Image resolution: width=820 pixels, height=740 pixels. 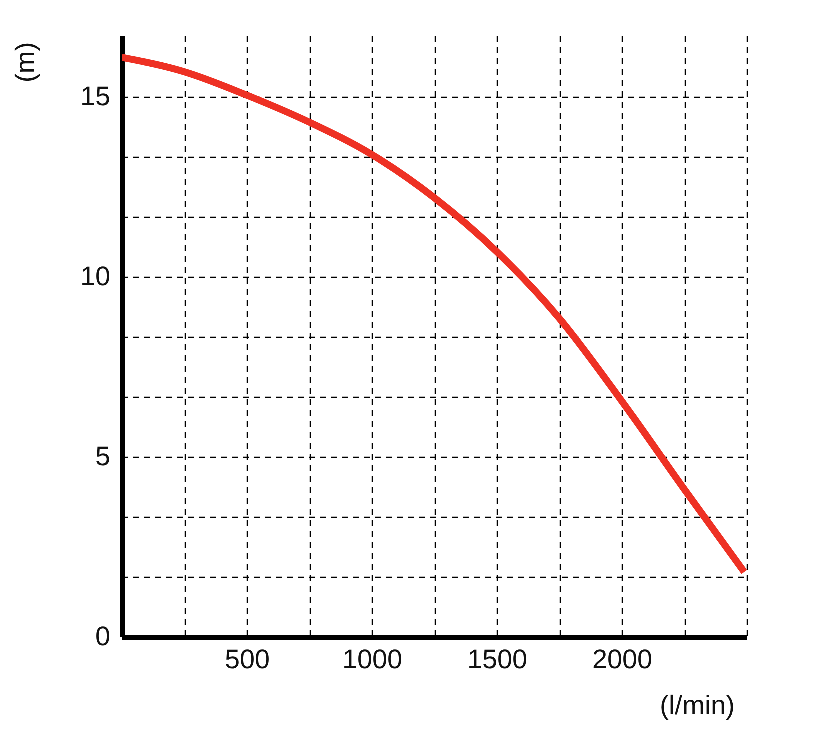 What do you see at coordinates (102, 457) in the screenshot?
I see `y-tick-label: 5` at bounding box center [102, 457].